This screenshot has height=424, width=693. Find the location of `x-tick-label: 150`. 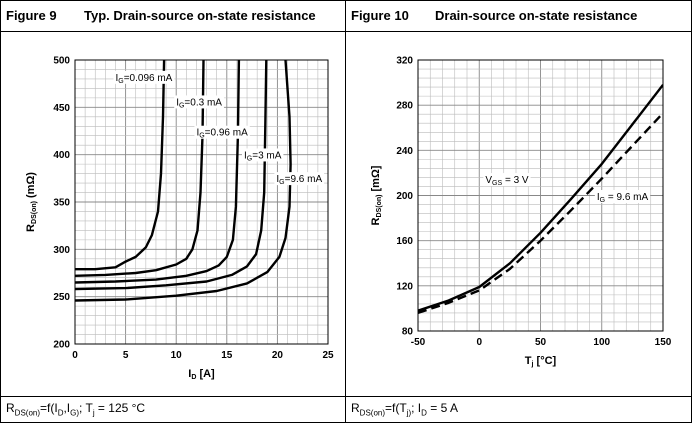

x-tick-label: 150 is located at coordinates (663, 342).